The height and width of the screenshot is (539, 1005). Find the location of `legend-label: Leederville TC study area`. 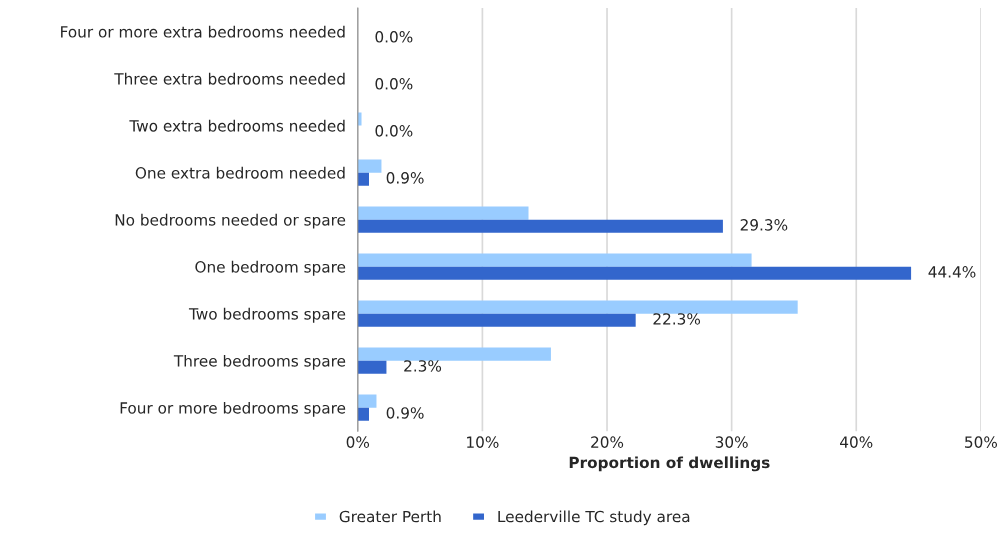

legend-label: Leederville TC study area is located at coordinates (594, 518).